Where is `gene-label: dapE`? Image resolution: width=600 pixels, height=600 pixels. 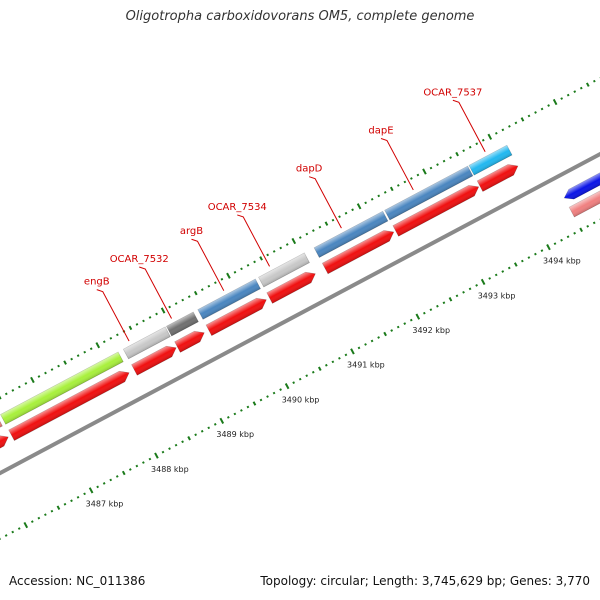
gene-label: dapE is located at coordinates (380, 130).